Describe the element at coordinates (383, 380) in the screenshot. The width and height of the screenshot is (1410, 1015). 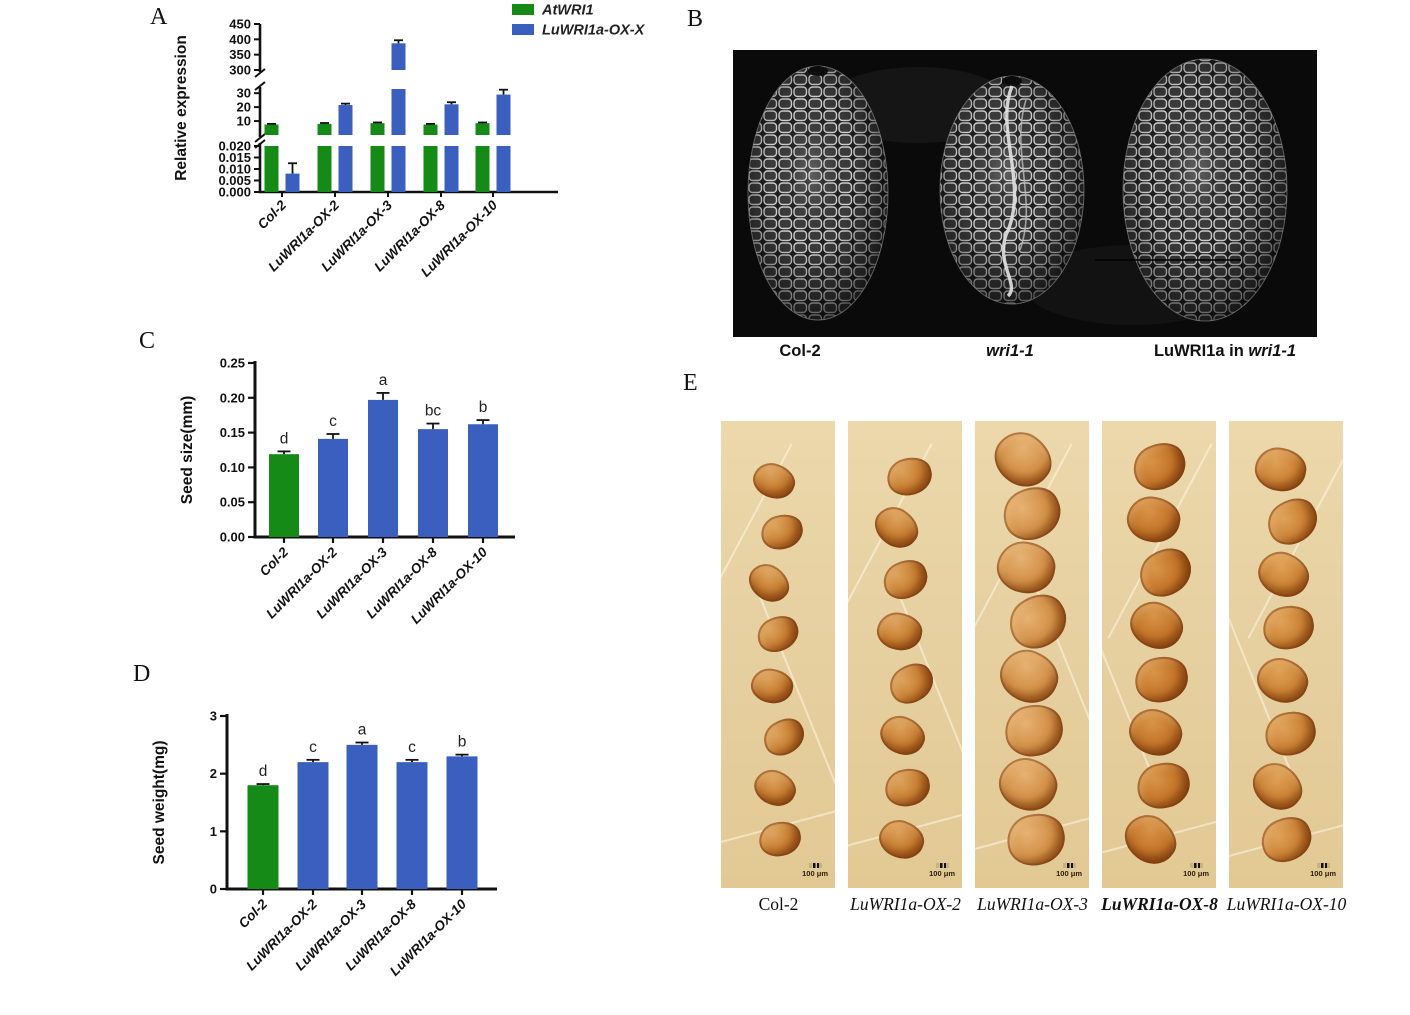
I see `significance-letter: a` at that location.